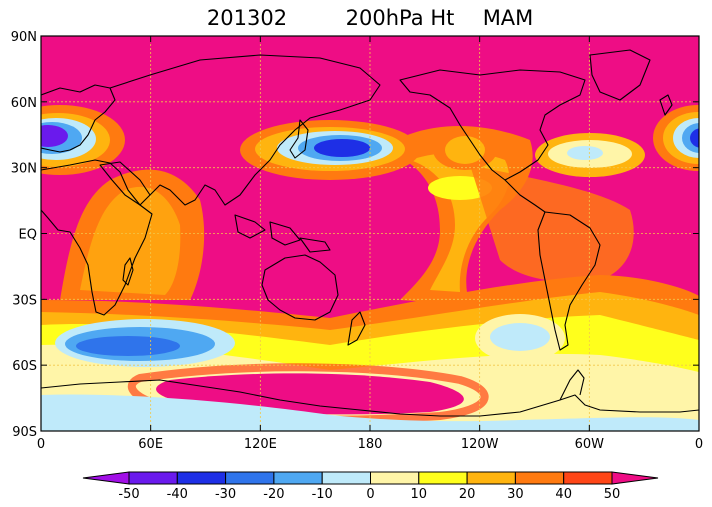 The image size is (712, 507). What do you see at coordinates (465, 150) in the screenshot?
I see `contour-natl-west-core` at bounding box center [465, 150].